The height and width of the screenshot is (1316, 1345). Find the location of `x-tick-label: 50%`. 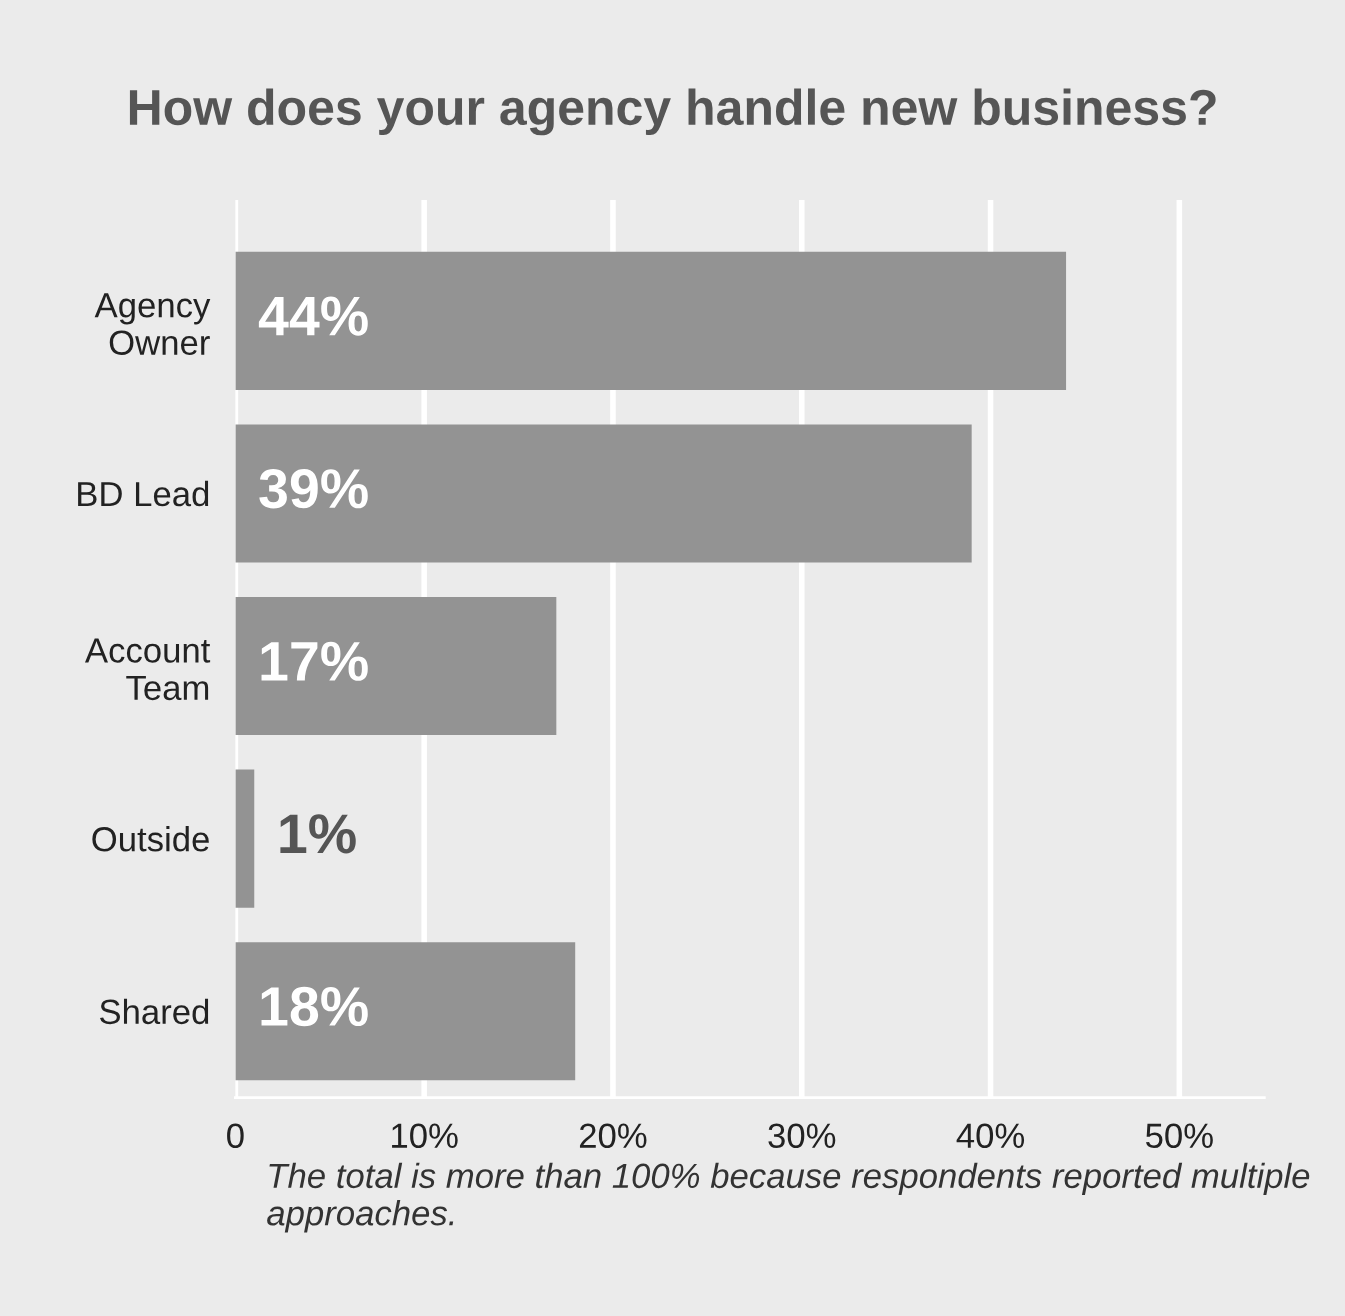

x-tick-label: 50% is located at coordinates (1179, 1136).